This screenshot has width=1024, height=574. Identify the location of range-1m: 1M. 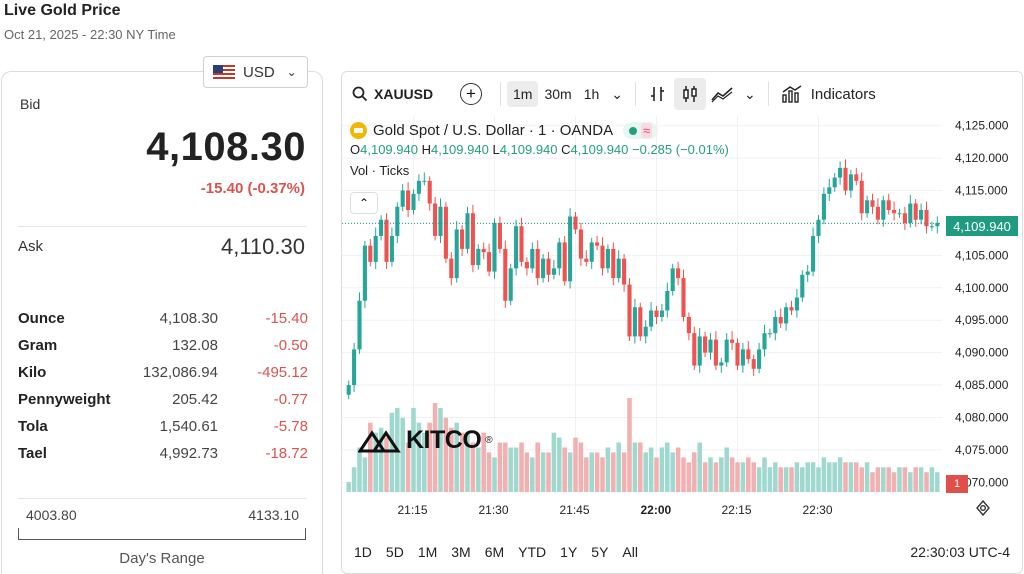
(427, 552).